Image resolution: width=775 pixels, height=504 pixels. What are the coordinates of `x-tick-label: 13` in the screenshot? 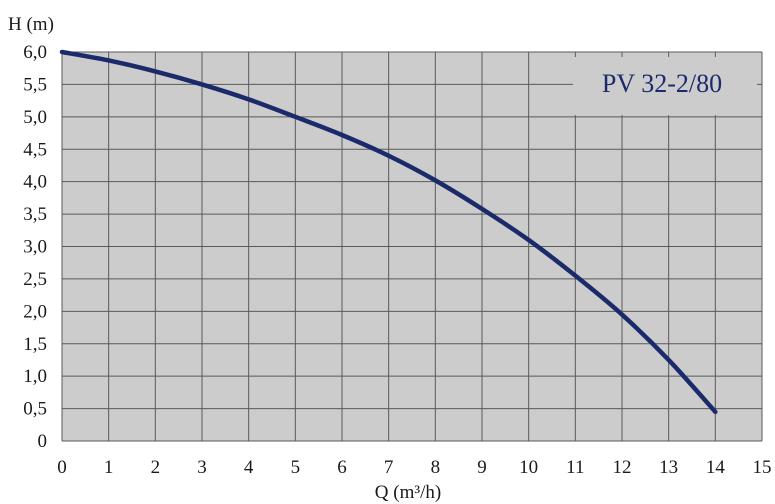 It's located at (668, 467).